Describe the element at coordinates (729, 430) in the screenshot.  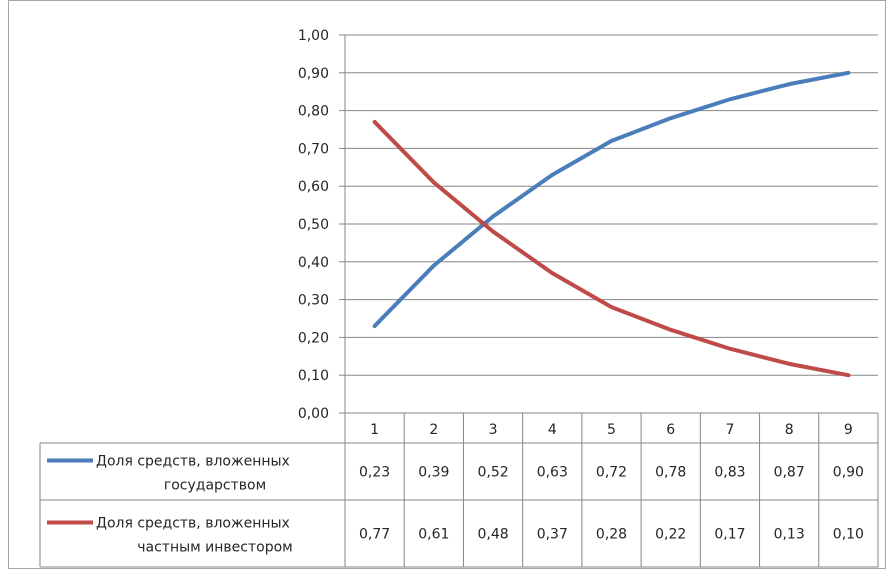
I see `x-category-label: 7` at that location.